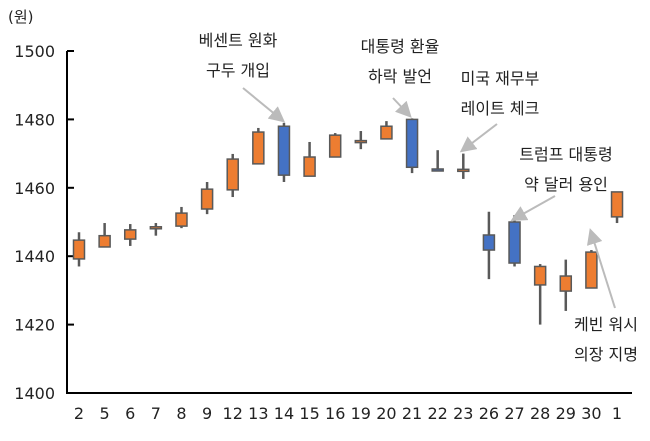  I want to click on annotation-text: 하락 발언, so click(400, 76).